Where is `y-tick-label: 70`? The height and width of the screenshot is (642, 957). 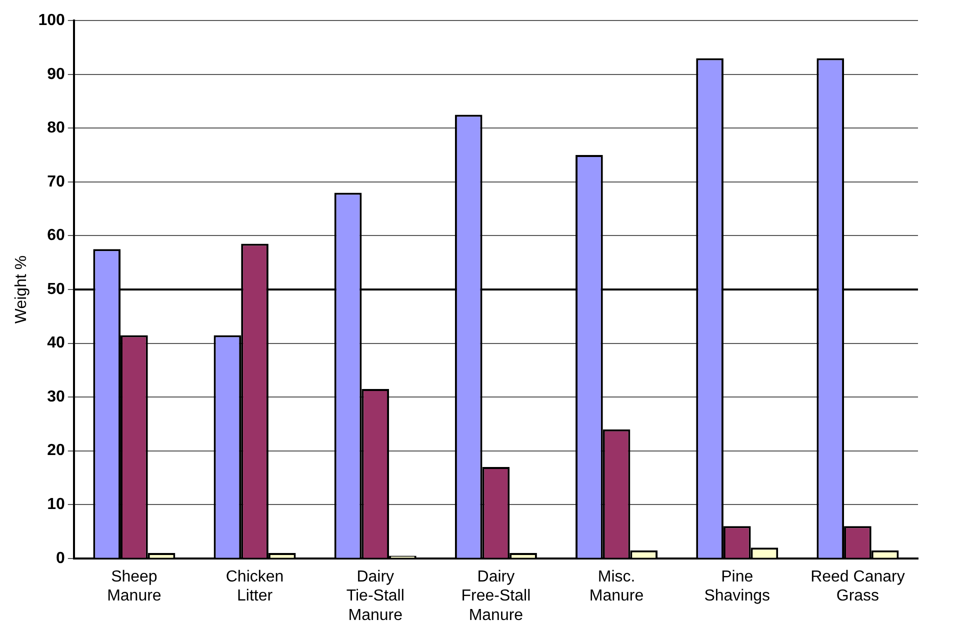
y-tick-label: 70 is located at coordinates (56, 181).